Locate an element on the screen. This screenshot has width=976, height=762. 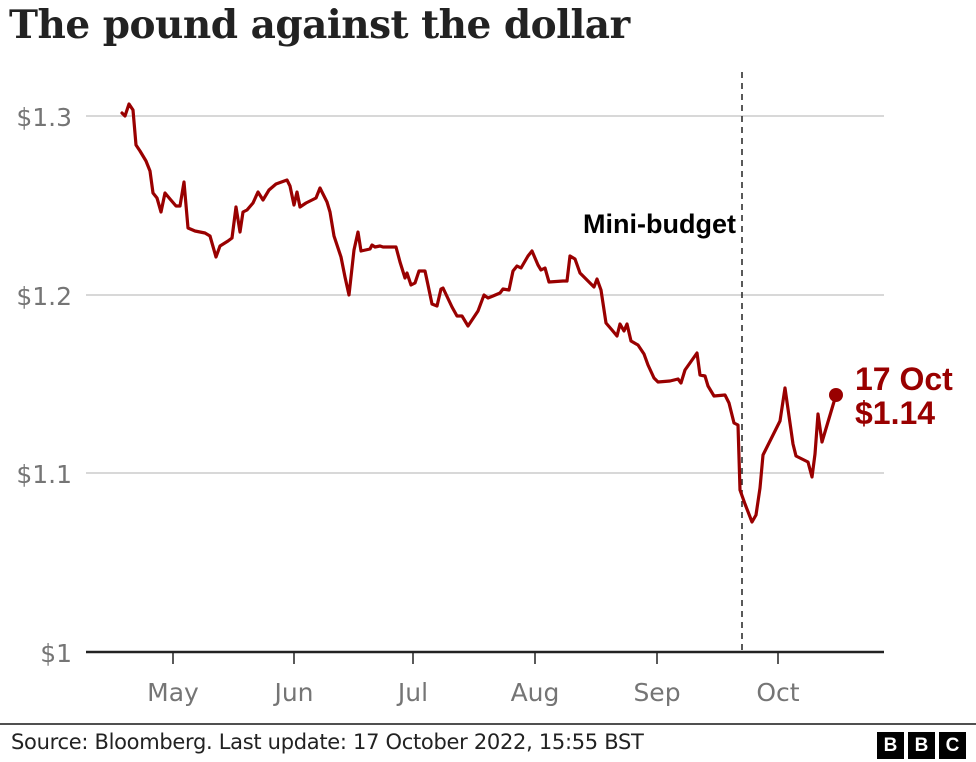
end-date-label: 17 Oct is located at coordinates (904, 379).